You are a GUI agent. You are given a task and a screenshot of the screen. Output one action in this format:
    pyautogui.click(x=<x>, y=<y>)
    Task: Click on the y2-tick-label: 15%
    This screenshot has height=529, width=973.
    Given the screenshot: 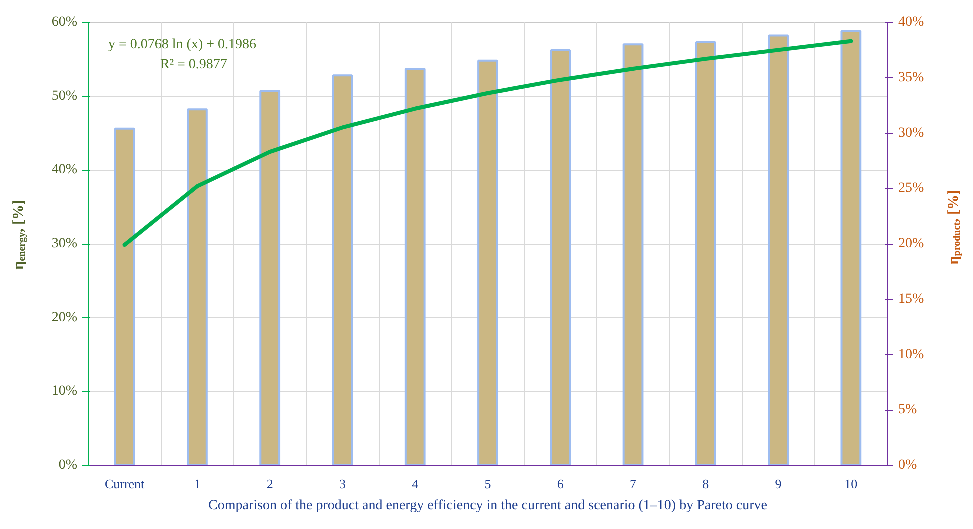 What is the action you would take?
    pyautogui.click(x=911, y=299)
    